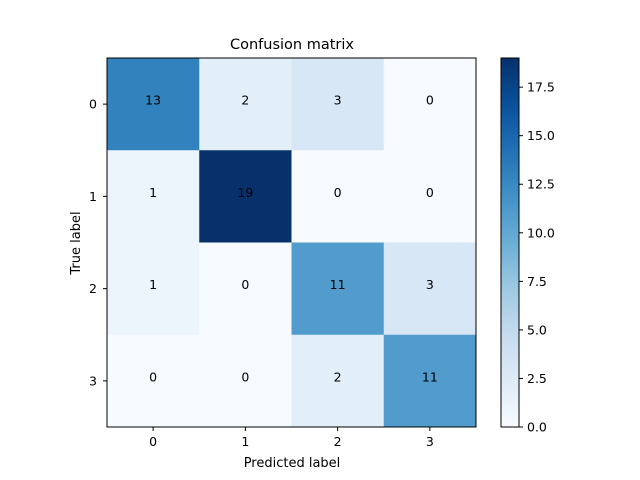  What do you see at coordinates (537, 329) in the screenshot?
I see `colorbar-tick-label: 5.0` at bounding box center [537, 329].